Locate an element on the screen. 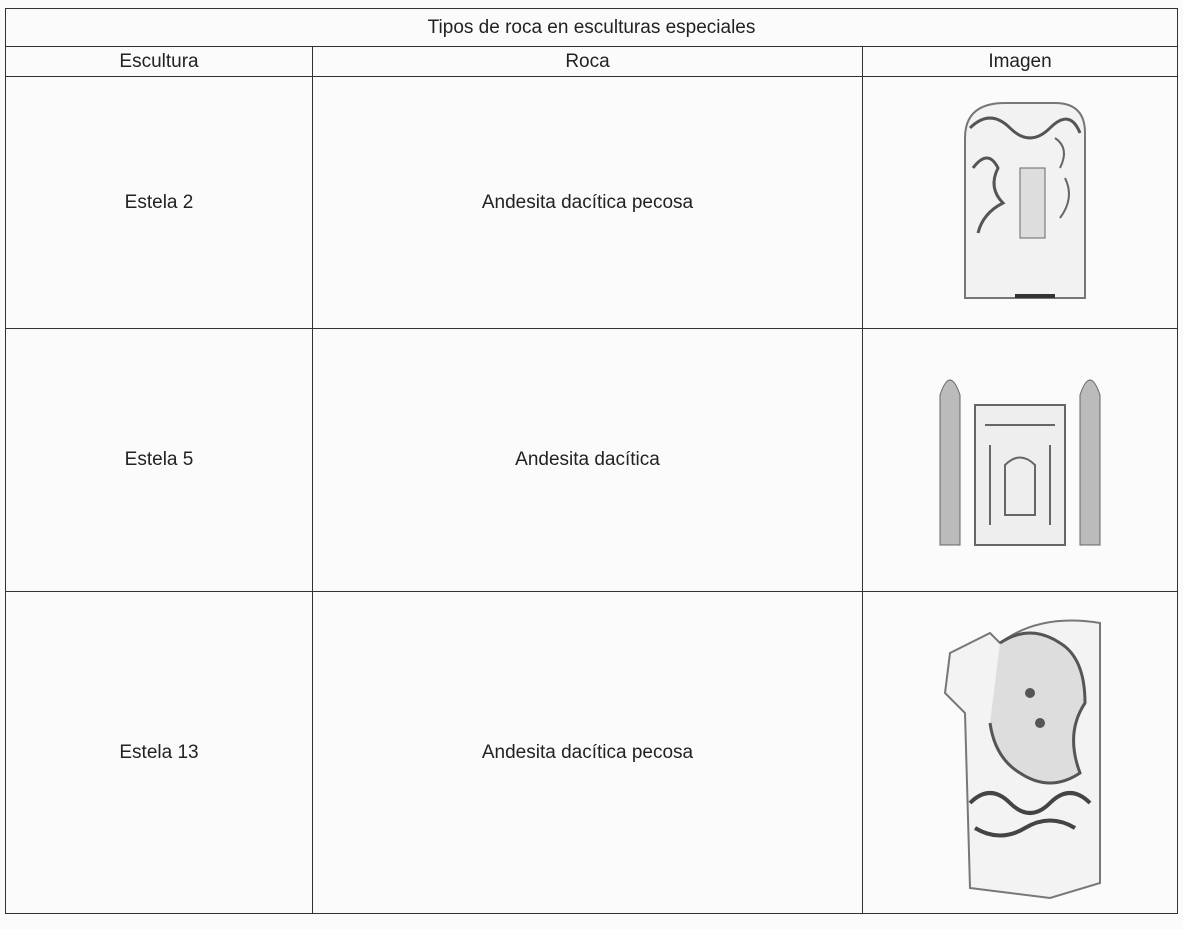 This screenshot has height=929, width=1183. table-title: Tipos de roca en esculturas especiales is located at coordinates (591, 27).